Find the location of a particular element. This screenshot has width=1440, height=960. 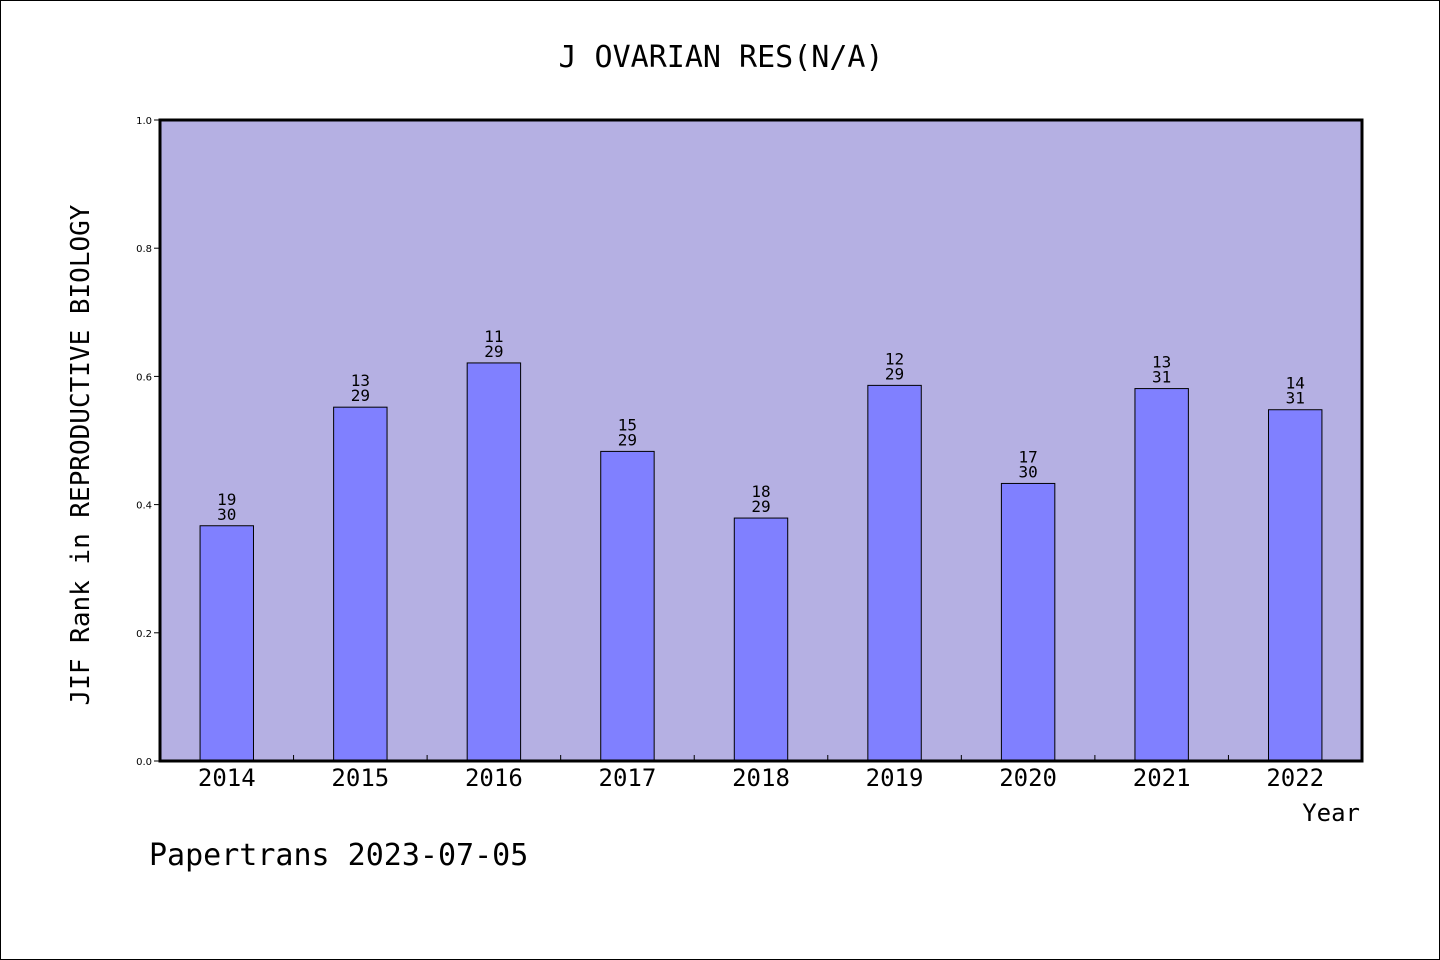

y-tick-label: 1.0 is located at coordinates (144, 121).